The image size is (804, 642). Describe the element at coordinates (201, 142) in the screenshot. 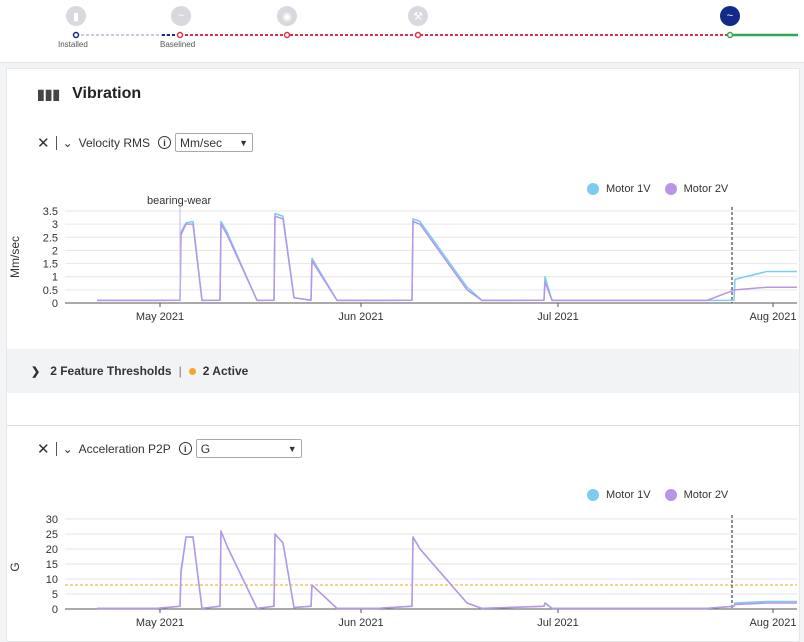

I see `unit-select-value: Mm/sec` at that location.